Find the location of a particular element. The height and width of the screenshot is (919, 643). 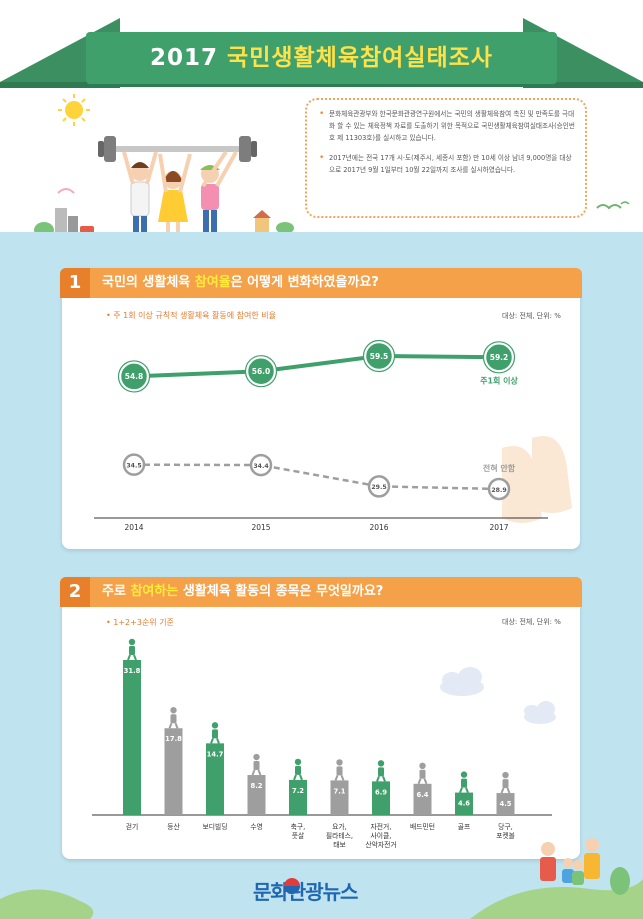

section1-unit: 대상: 전체, 단위: % is located at coordinates (531, 316).